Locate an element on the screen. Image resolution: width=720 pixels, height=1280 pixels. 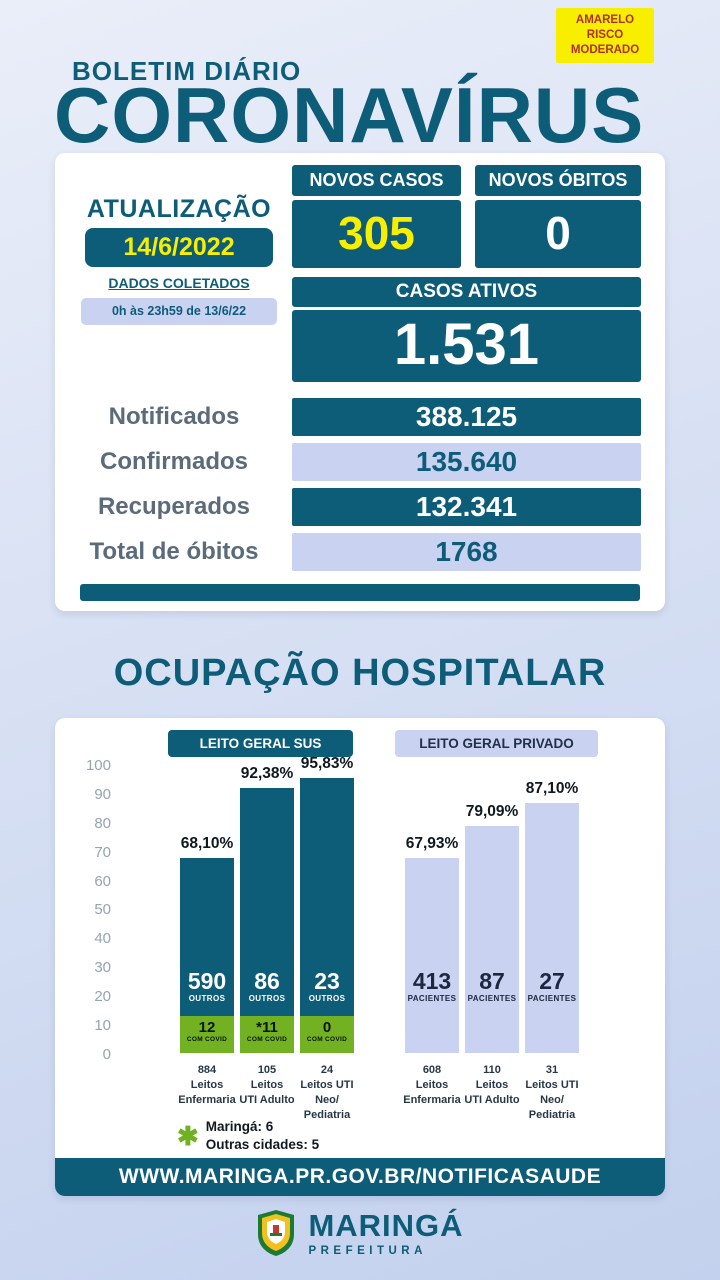
update-date: 14/6/2022 is located at coordinates (179, 247).